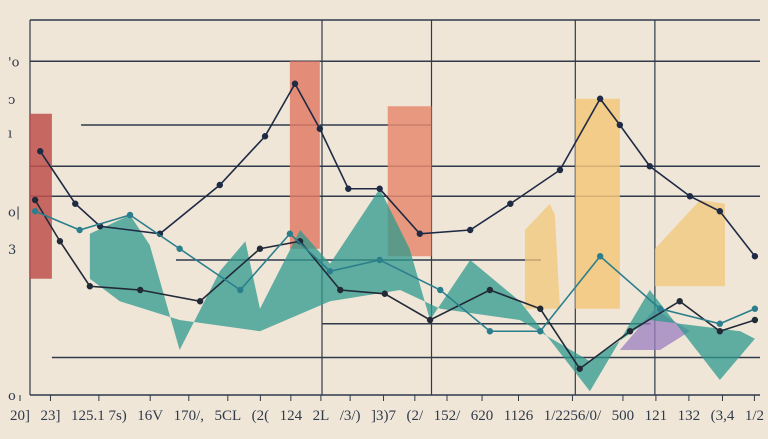  What do you see at coordinates (20, 416) in the screenshot?
I see `x-tick-label: 20]` at bounding box center [20, 416].